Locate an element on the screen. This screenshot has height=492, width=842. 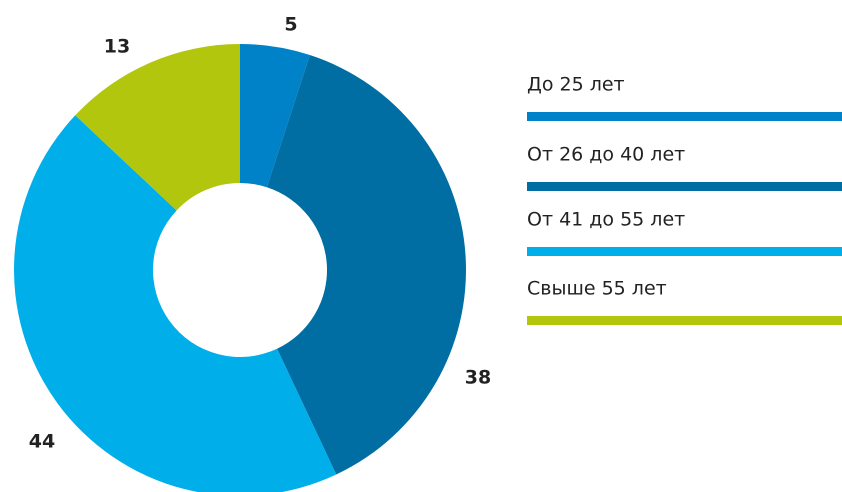
value-label: 44 is located at coordinates (42, 442).